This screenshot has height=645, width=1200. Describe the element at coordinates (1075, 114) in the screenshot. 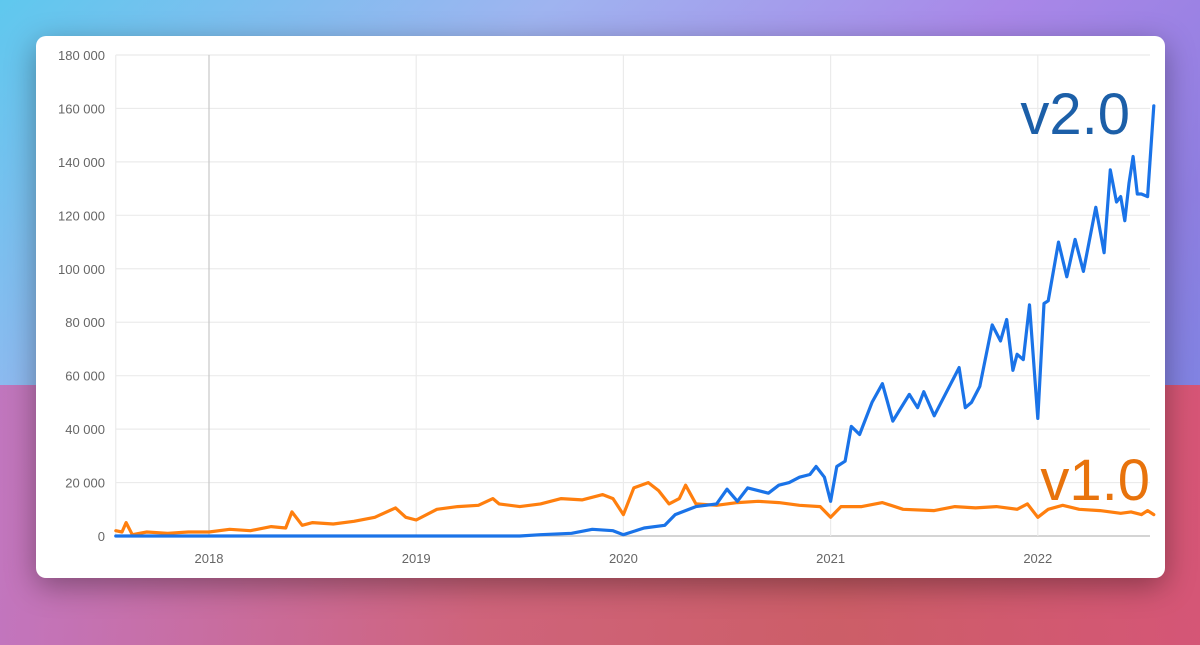

I see `series-label-v2: v2.0` at that location.